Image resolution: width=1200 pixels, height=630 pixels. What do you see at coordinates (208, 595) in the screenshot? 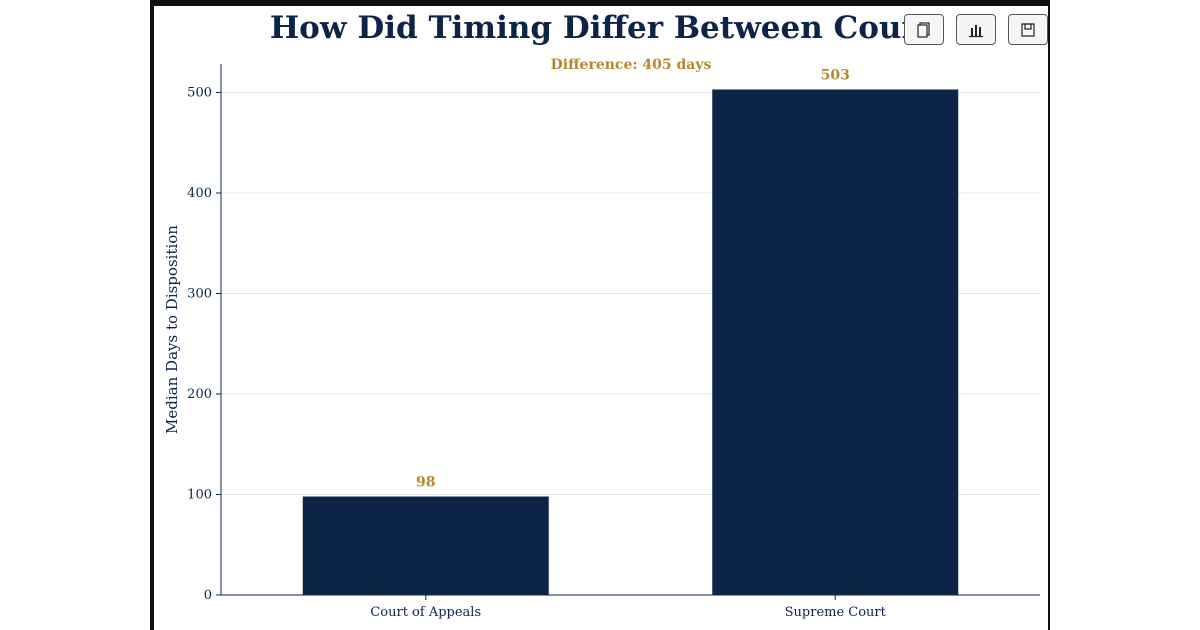
I see `y-tick-label: 0` at bounding box center [208, 595].